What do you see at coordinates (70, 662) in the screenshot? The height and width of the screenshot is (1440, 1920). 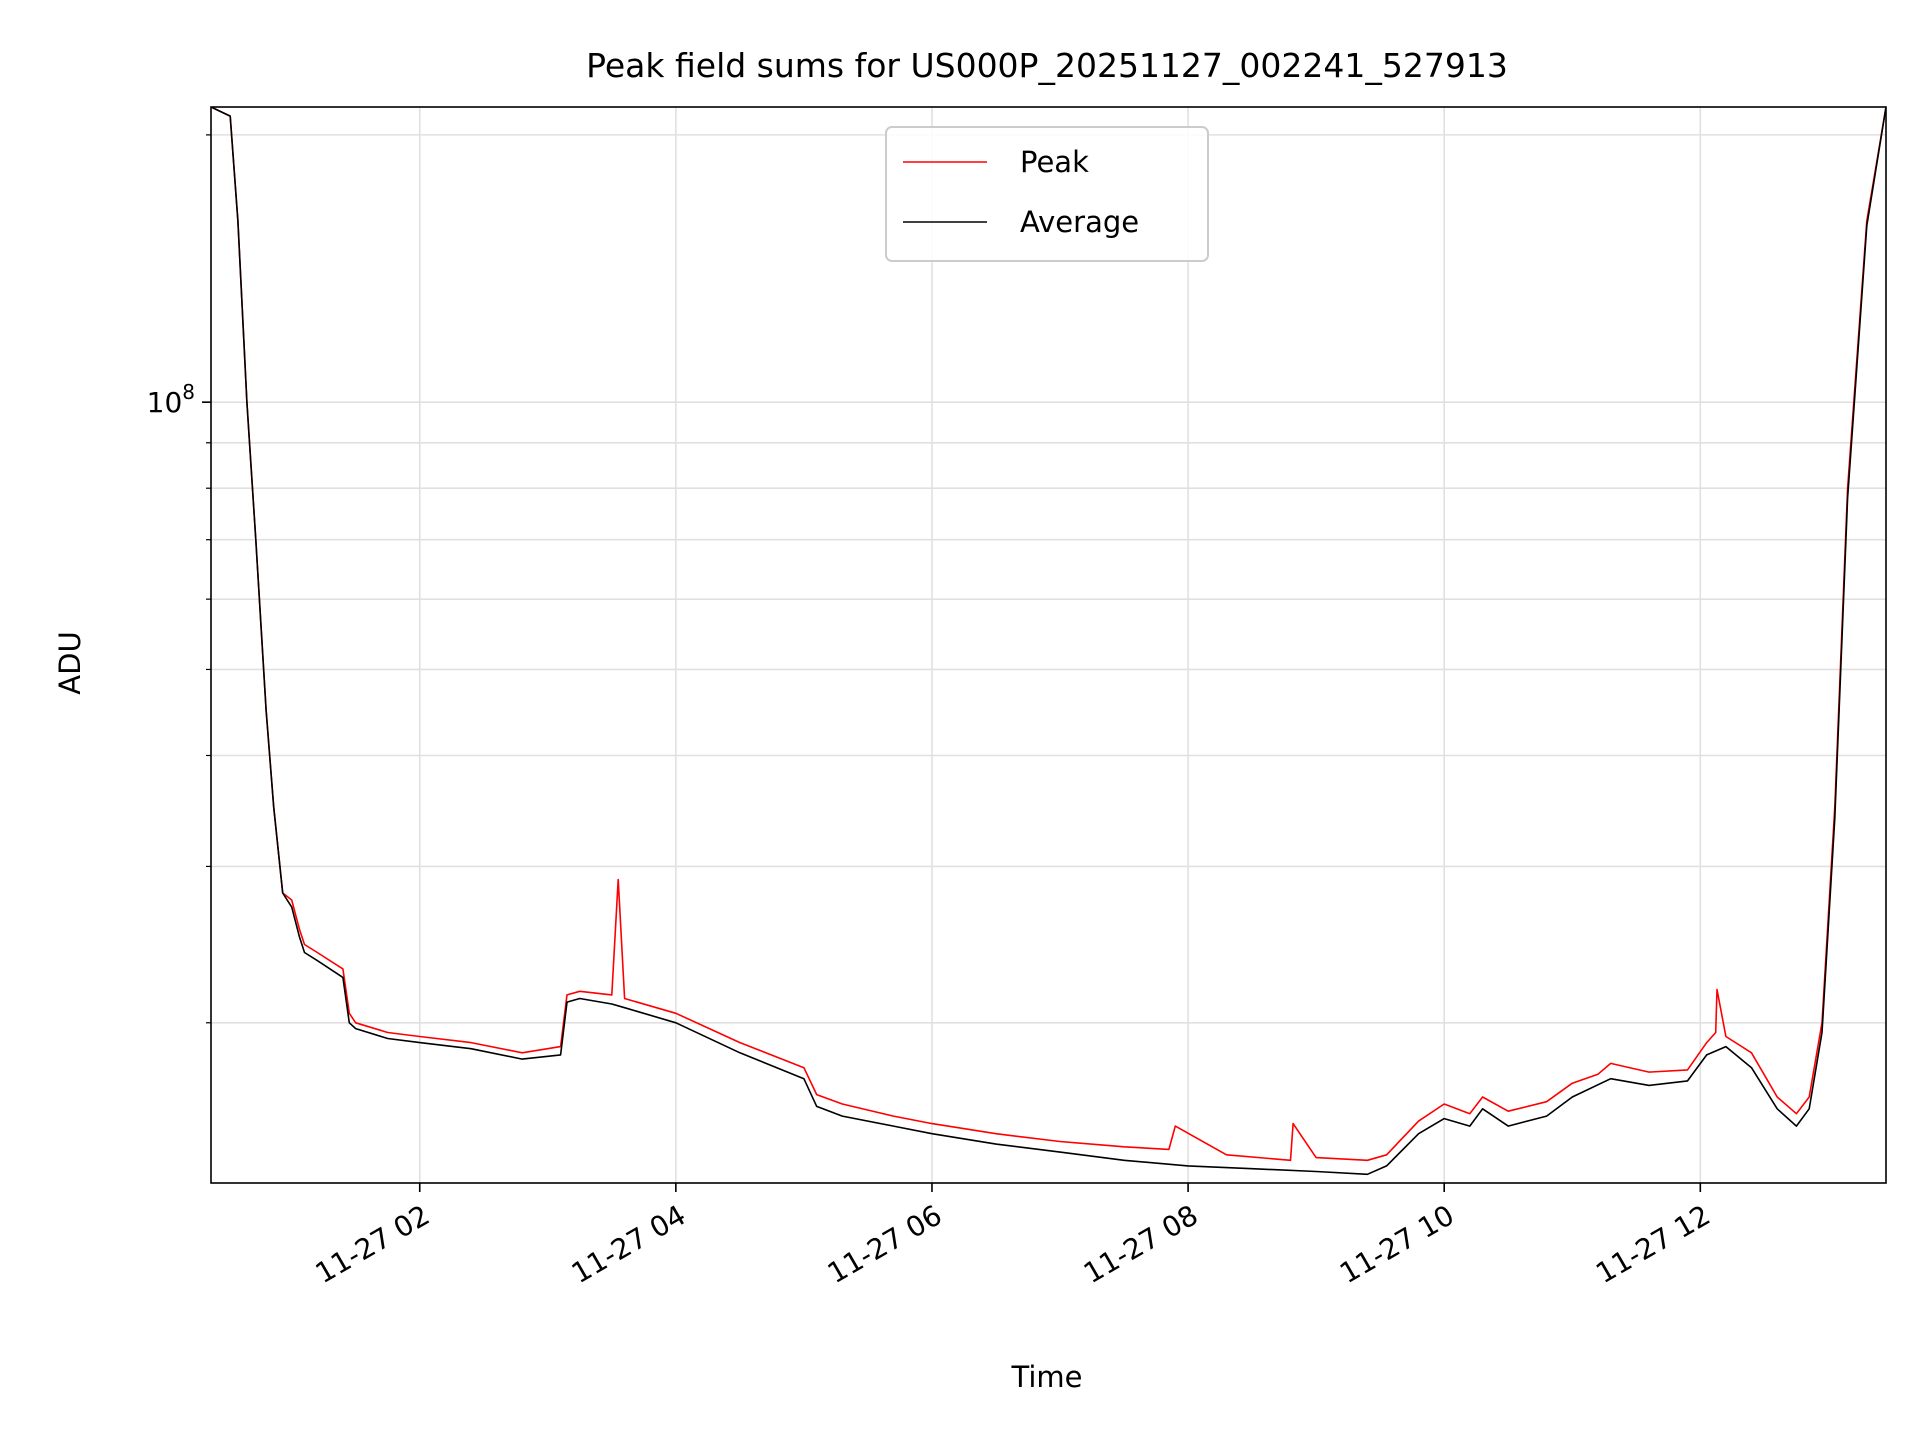 I see `y-axis-label: ADU` at bounding box center [70, 662].